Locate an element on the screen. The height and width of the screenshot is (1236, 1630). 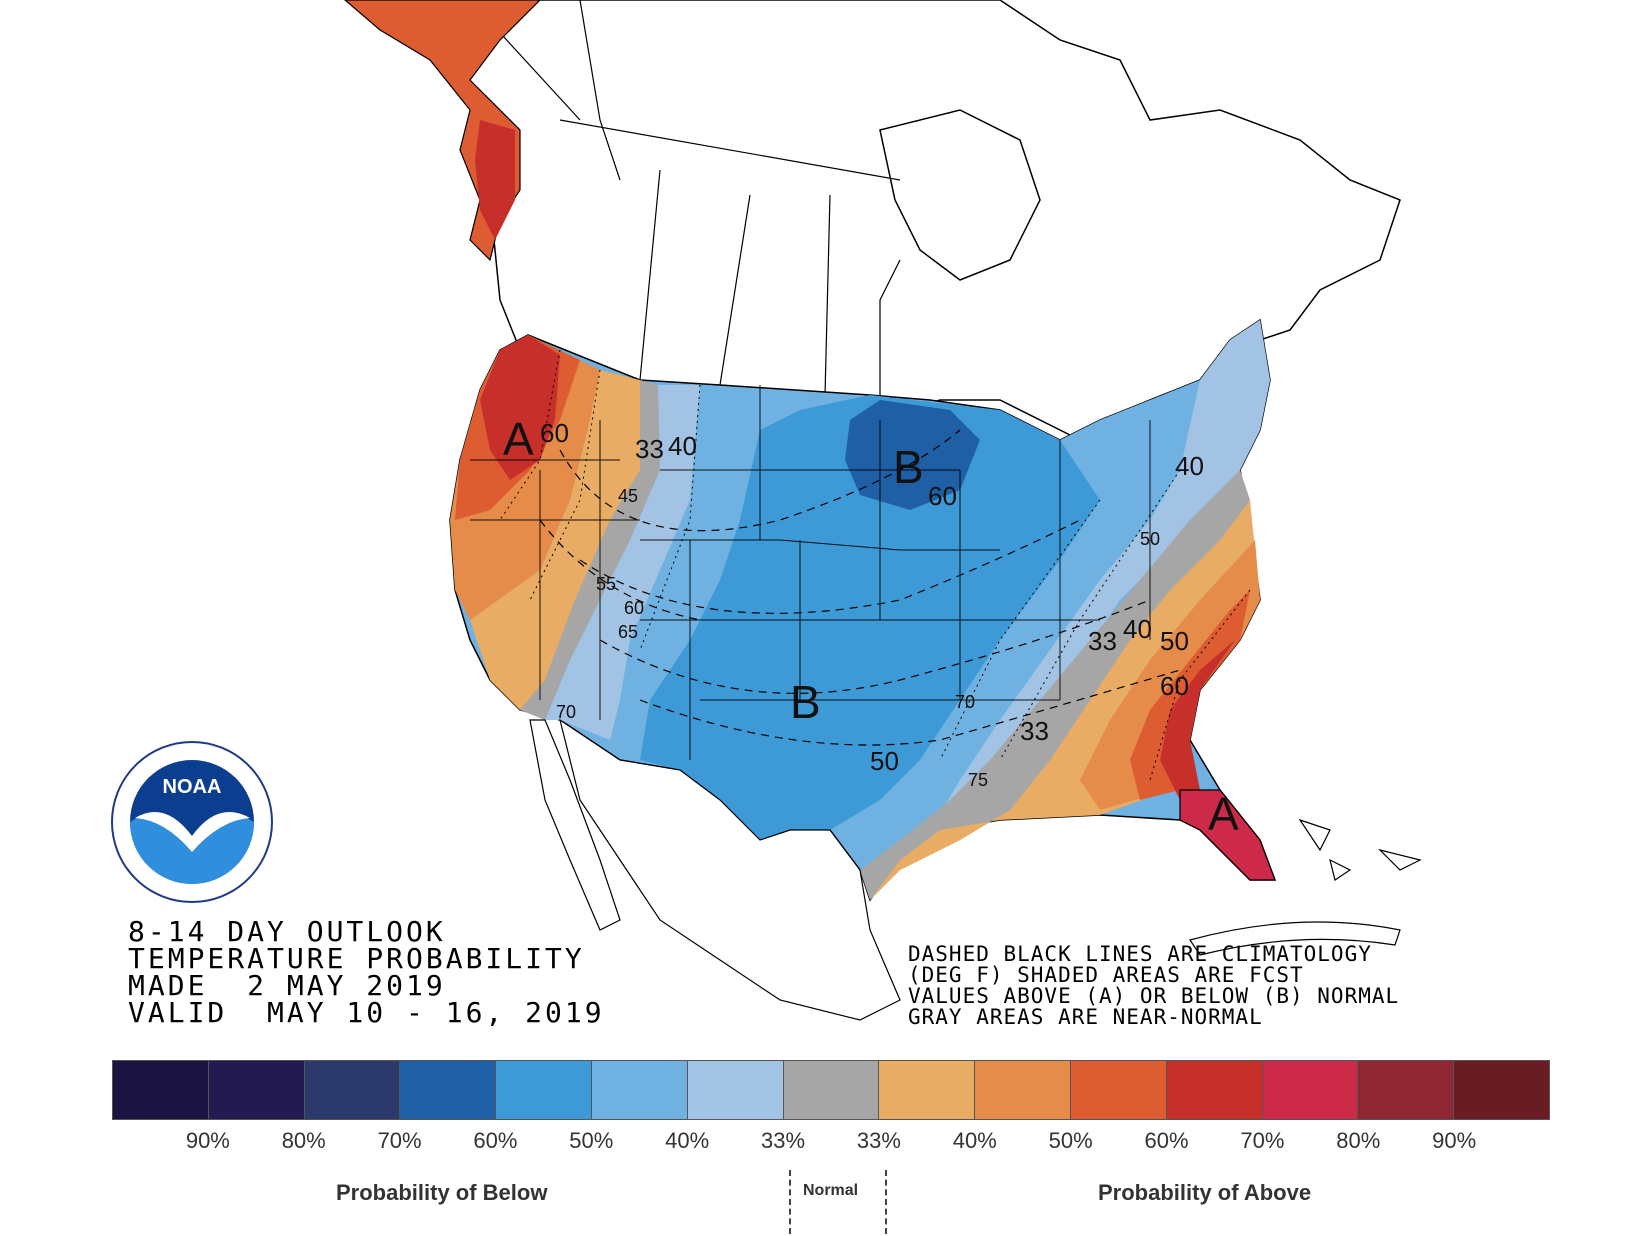
east-lightblue is located at coordinates (1075, 560).